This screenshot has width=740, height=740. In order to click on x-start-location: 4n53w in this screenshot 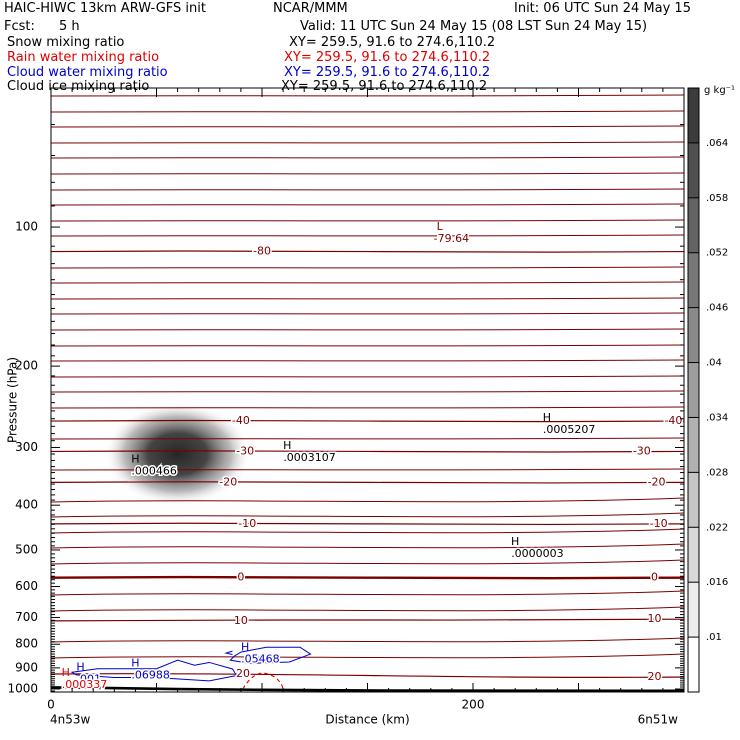, I will do `click(70, 720)`.